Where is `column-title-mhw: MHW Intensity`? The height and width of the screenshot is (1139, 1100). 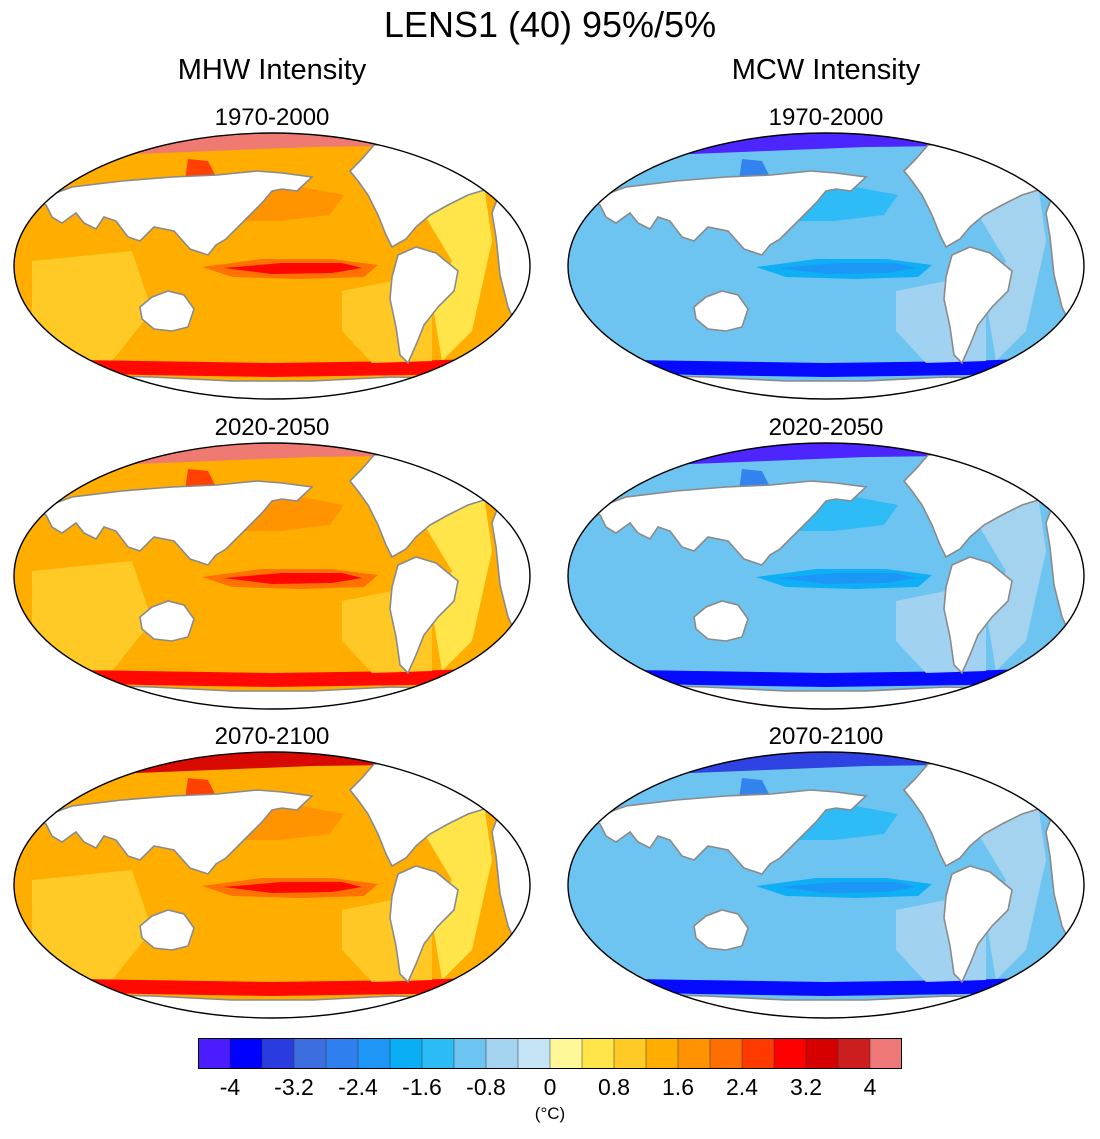
column-title-mhw: MHW Intensity is located at coordinates (272, 70).